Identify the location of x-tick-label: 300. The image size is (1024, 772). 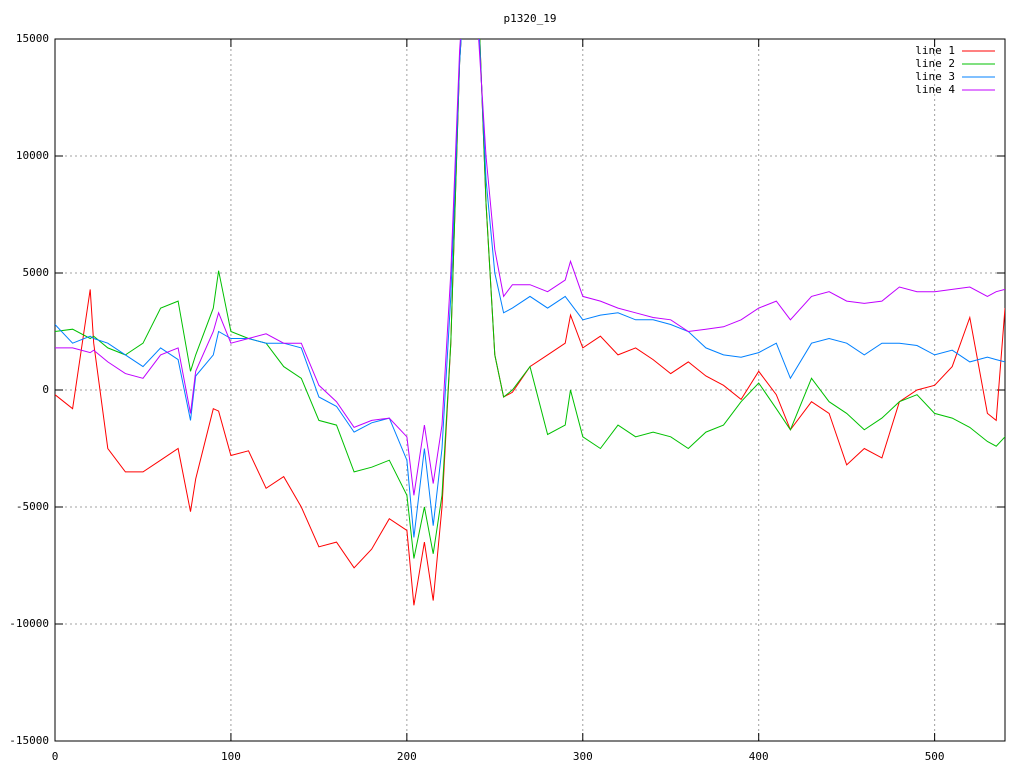
(583, 756).